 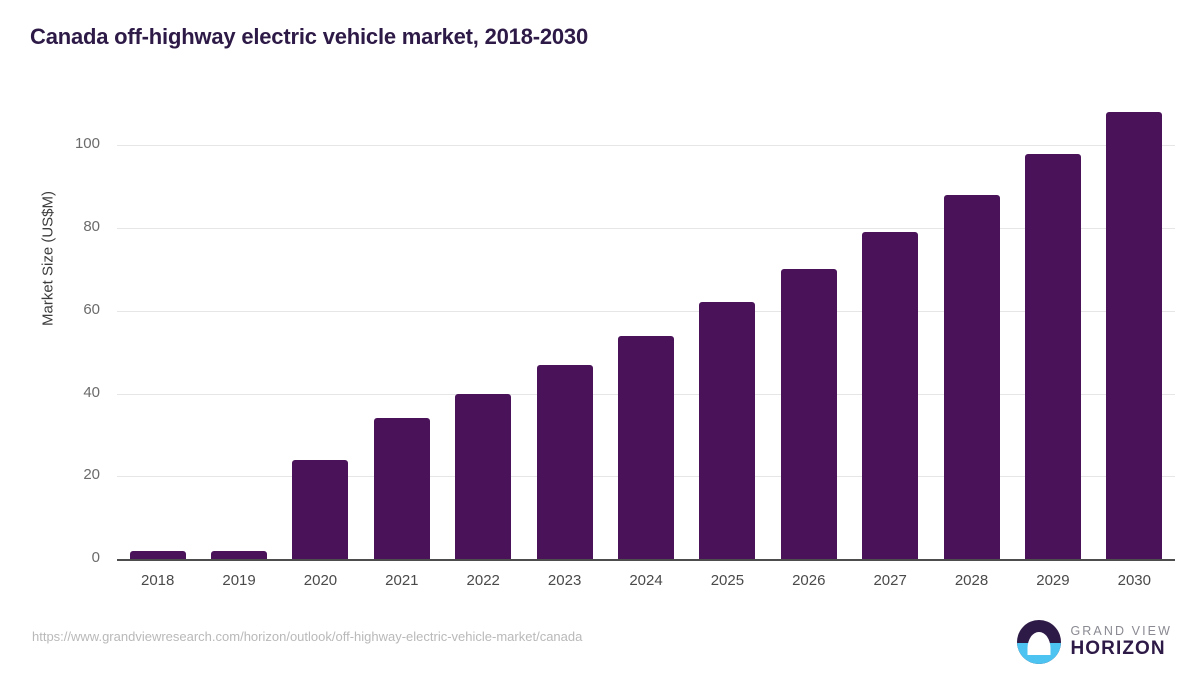 What do you see at coordinates (91, 226) in the screenshot?
I see `y-tick-label: 80` at bounding box center [91, 226].